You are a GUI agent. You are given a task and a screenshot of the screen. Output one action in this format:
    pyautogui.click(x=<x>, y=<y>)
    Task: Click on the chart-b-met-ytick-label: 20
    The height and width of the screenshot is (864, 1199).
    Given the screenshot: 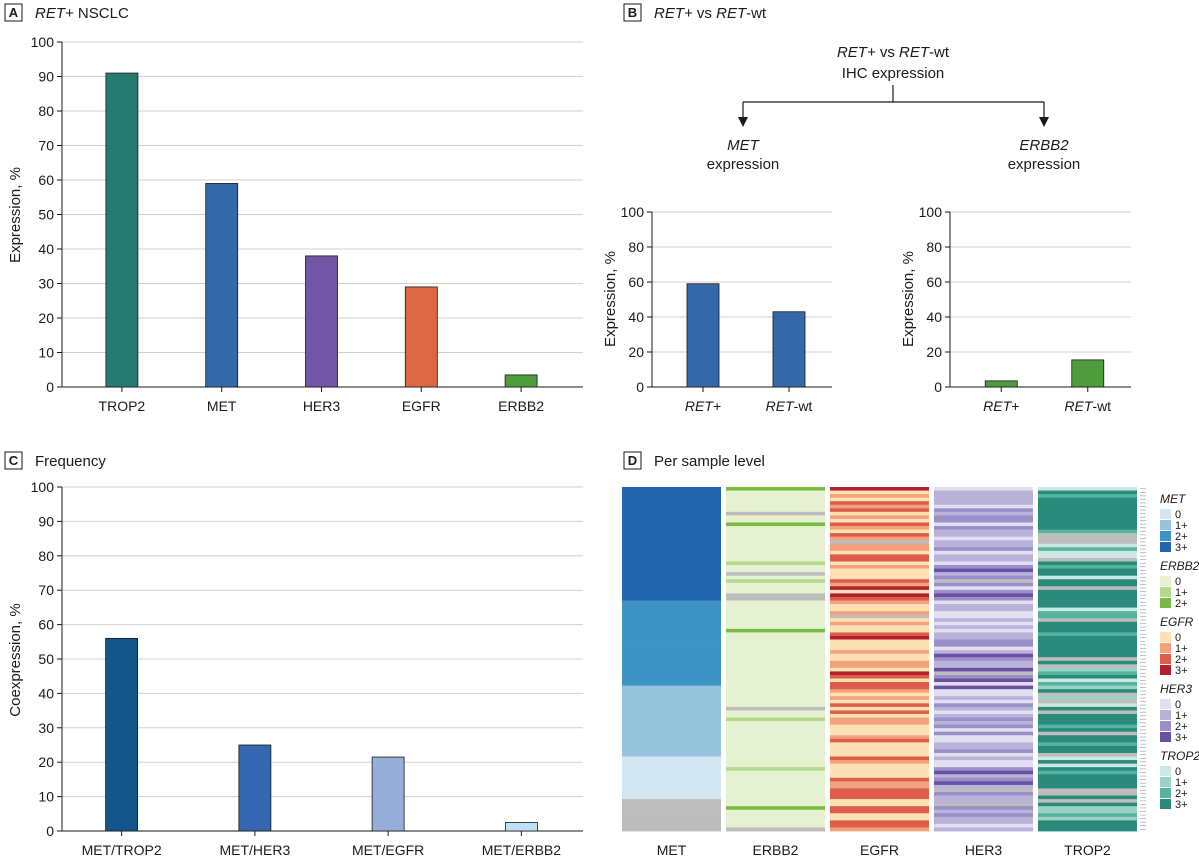 What is the action you would take?
    pyautogui.click(x=636, y=352)
    